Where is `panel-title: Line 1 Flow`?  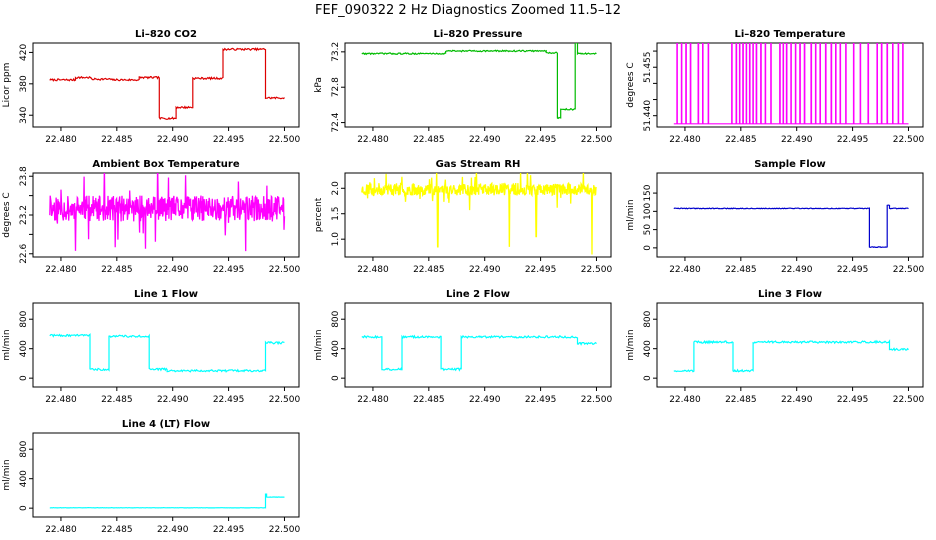 panel-title: Line 1 Flow is located at coordinates (166, 294).